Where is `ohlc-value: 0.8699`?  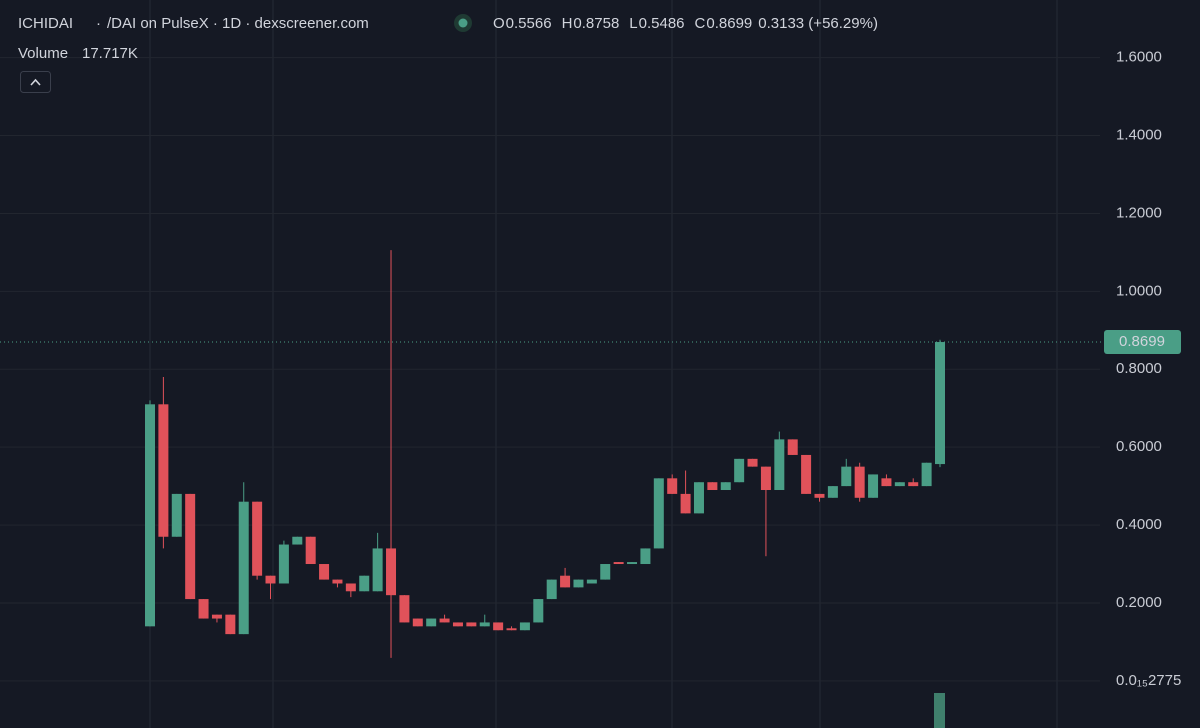
ohlc-value: 0.8699 is located at coordinates (729, 23).